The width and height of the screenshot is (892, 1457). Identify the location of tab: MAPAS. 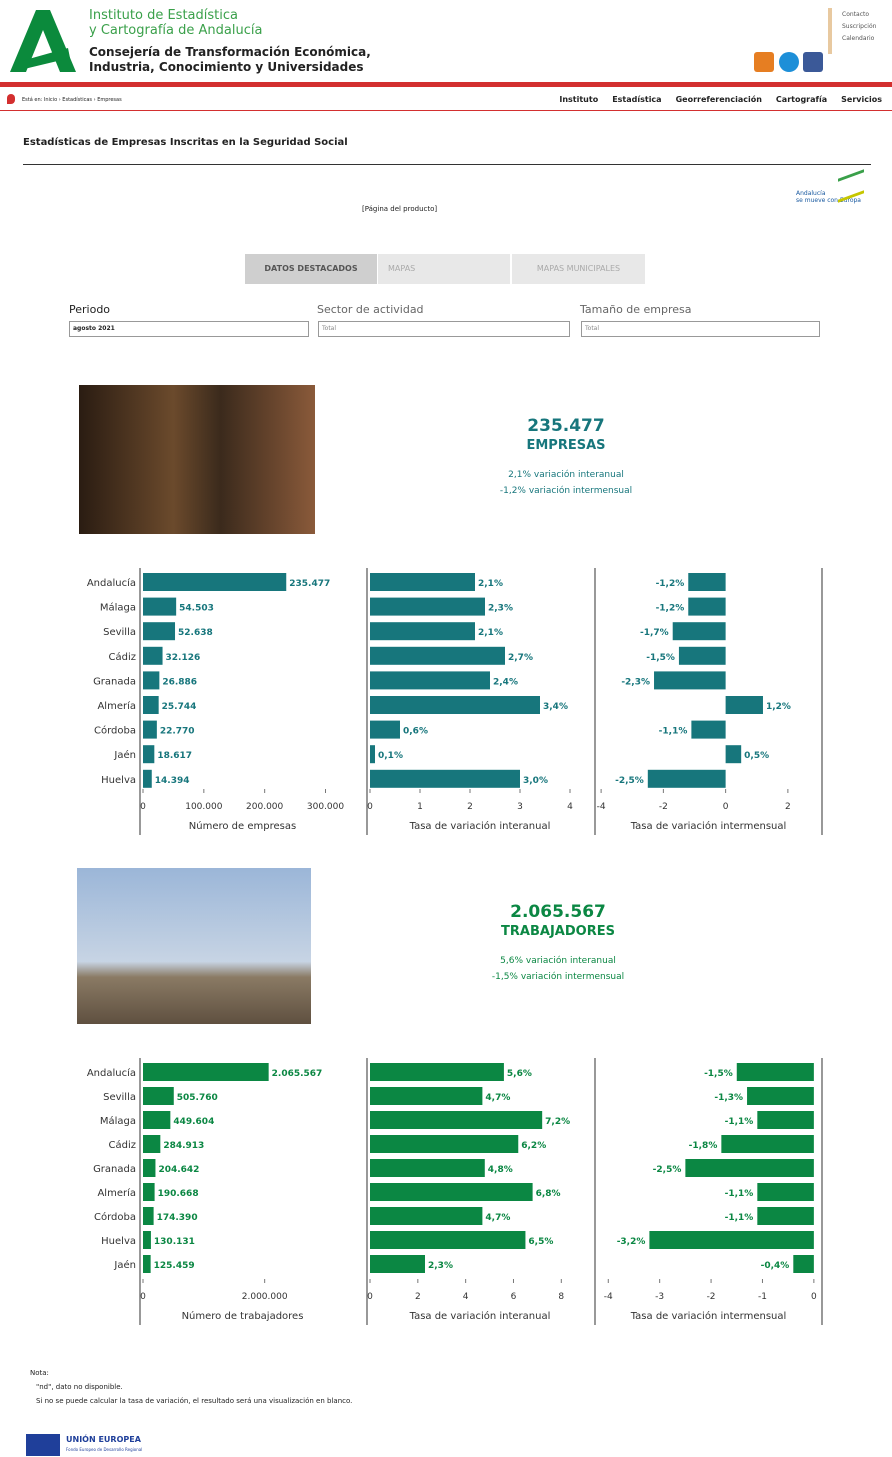
(444, 269).